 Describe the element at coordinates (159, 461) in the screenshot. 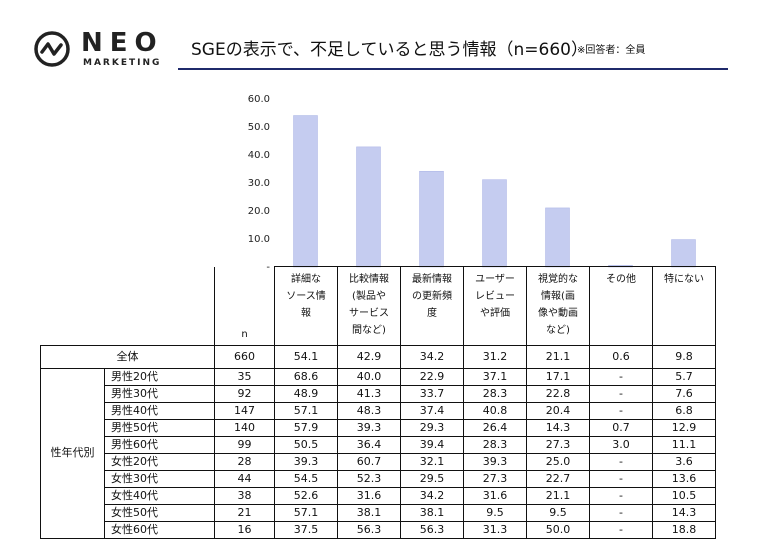

I see `segment-label: 女性20代` at that location.